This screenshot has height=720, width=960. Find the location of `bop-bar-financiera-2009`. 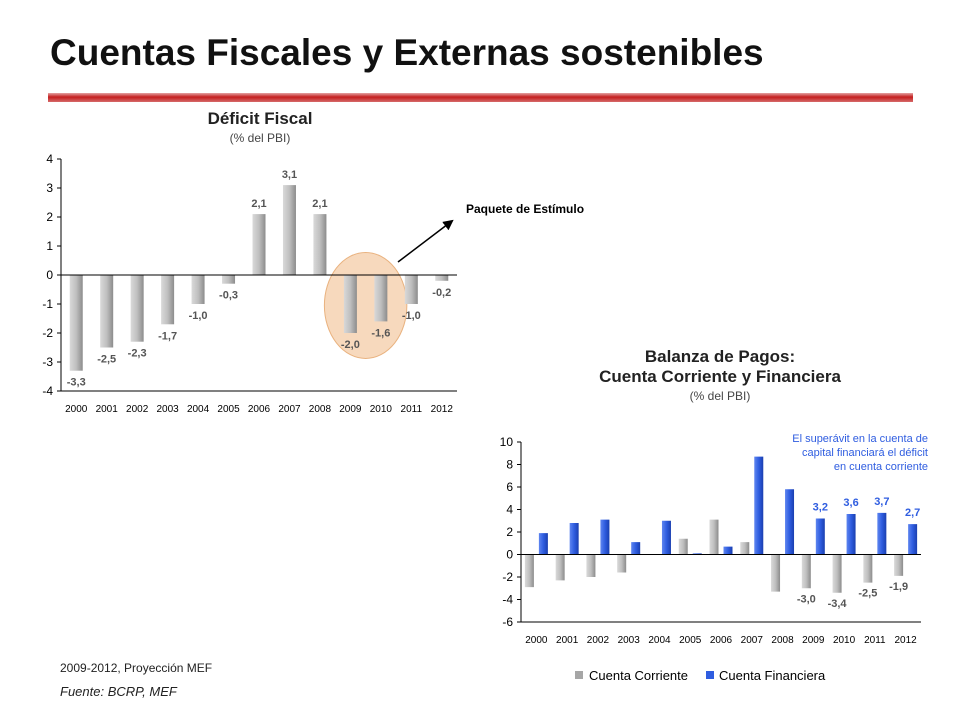

bop-bar-financiera-2009 is located at coordinates (820, 536).